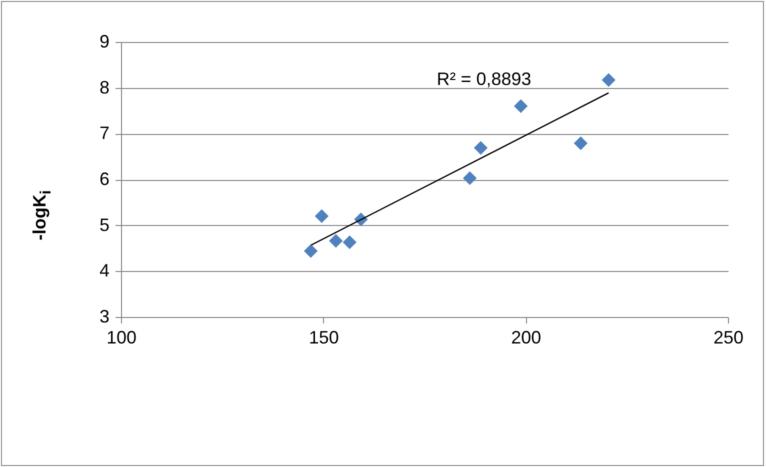 Image resolution: width=766 pixels, height=467 pixels. What do you see at coordinates (104, 133) in the screenshot?
I see `y-tick-label: 7` at bounding box center [104, 133].